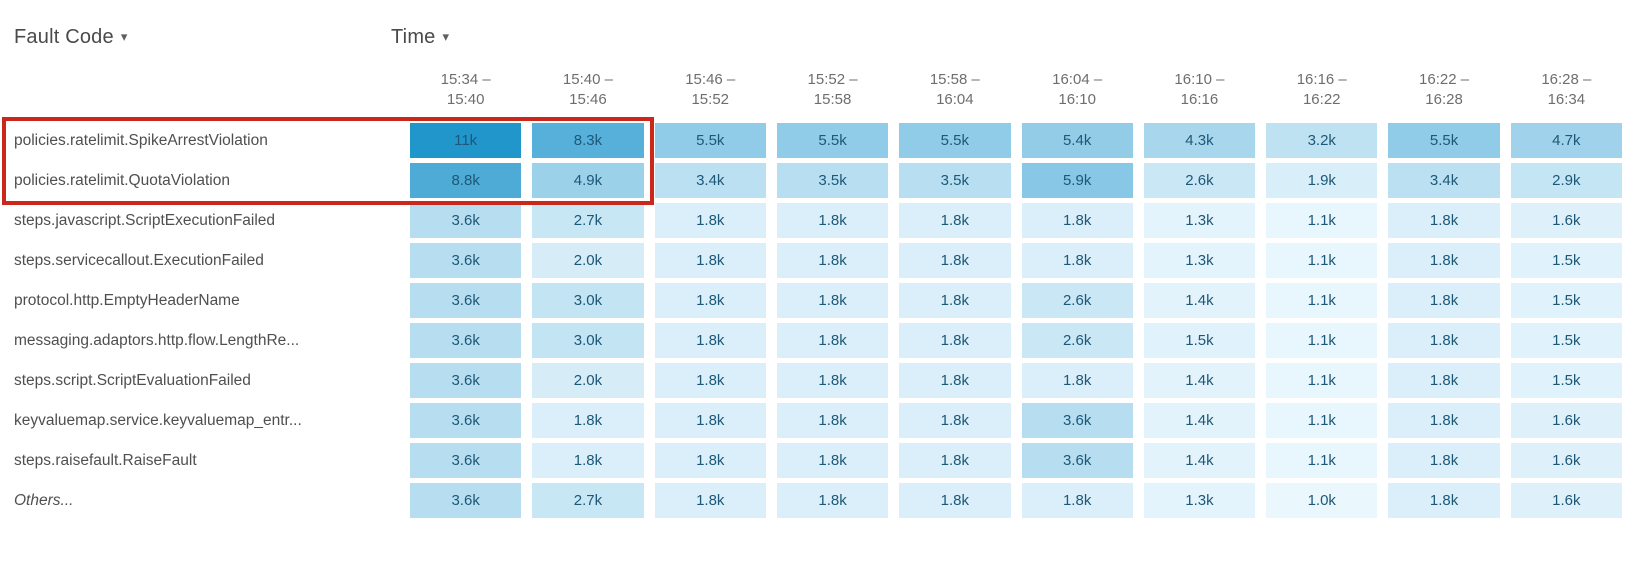 This screenshot has height=572, width=1636. I want to click on heatmap-cell: 4.7k, so click(1566, 140).